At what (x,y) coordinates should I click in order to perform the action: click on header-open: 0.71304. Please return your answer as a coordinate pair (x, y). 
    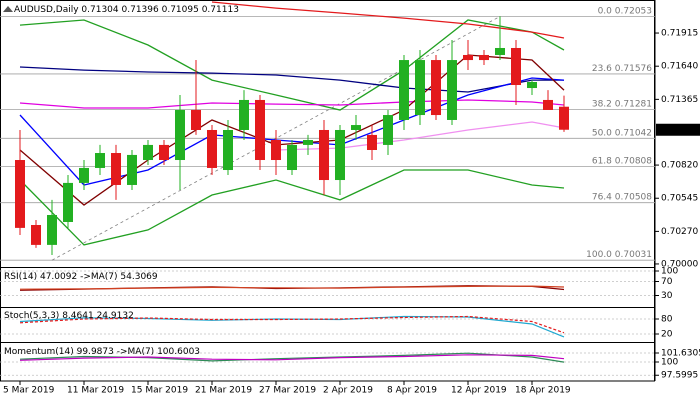
    Looking at the image, I should click on (99, 10).